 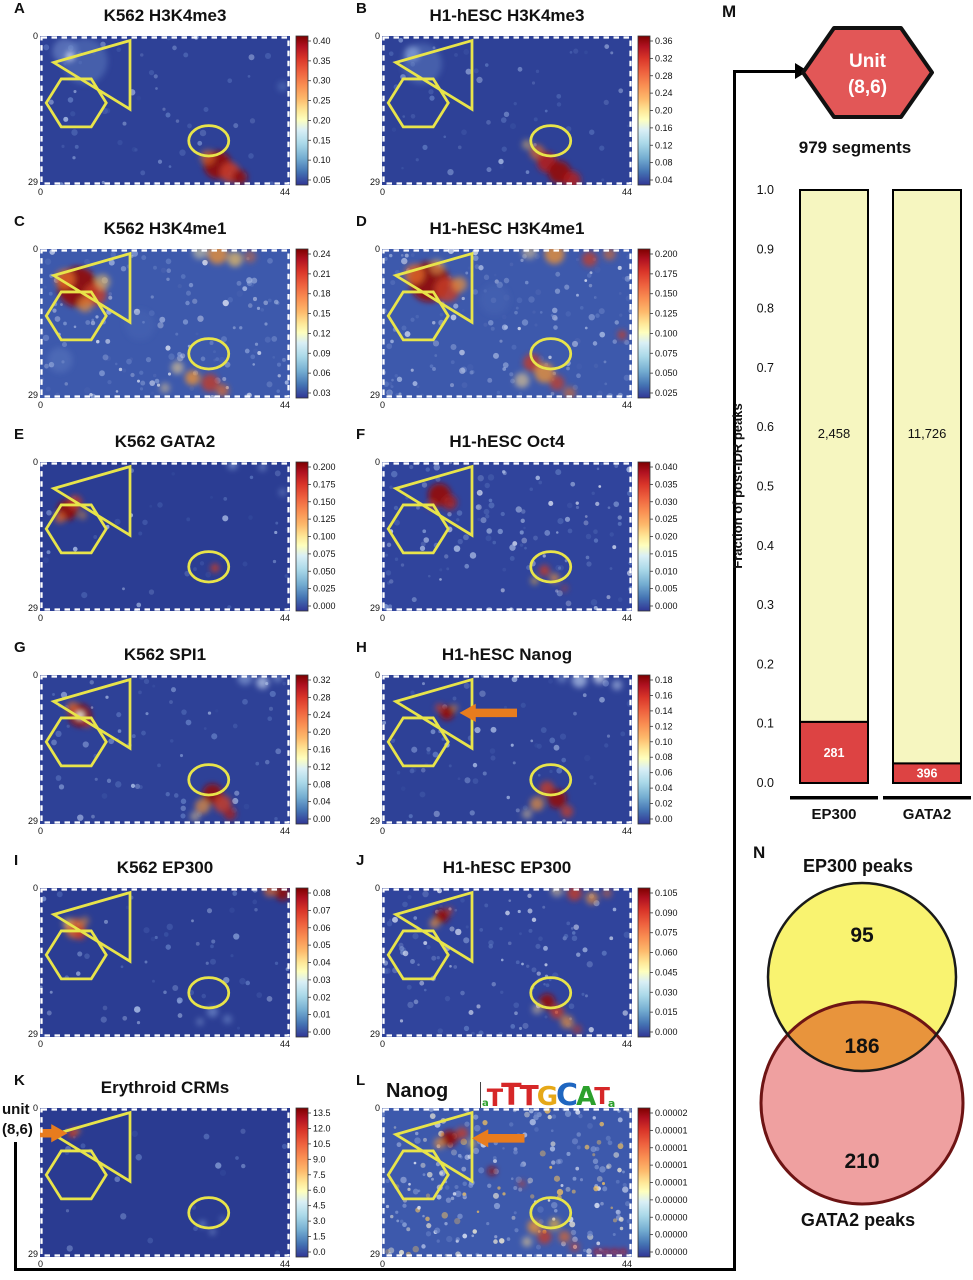 I want to click on colorbar-tick-label: 1.5, so click(x=319, y=1237).